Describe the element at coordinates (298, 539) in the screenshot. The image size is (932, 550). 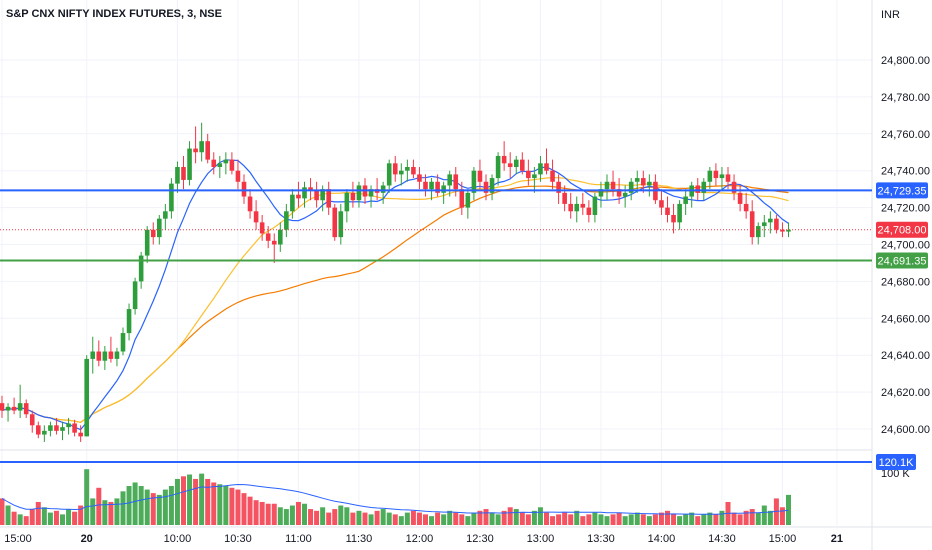
I see `time-axis-tick: 11:00` at that location.